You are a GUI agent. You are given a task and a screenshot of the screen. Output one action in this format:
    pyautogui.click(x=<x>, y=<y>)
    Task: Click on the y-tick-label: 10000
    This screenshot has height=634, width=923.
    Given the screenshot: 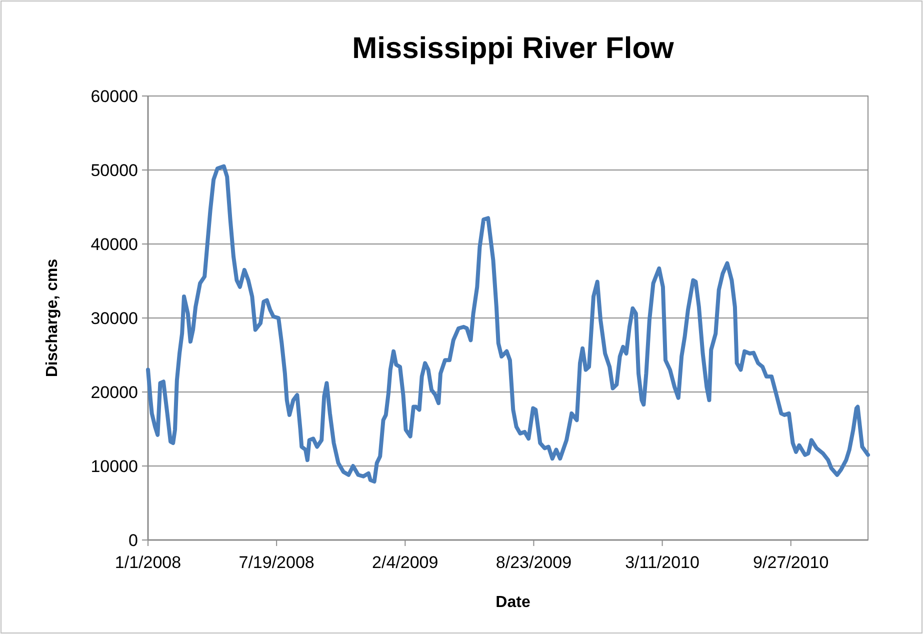 What is the action you would take?
    pyautogui.click(x=114, y=466)
    